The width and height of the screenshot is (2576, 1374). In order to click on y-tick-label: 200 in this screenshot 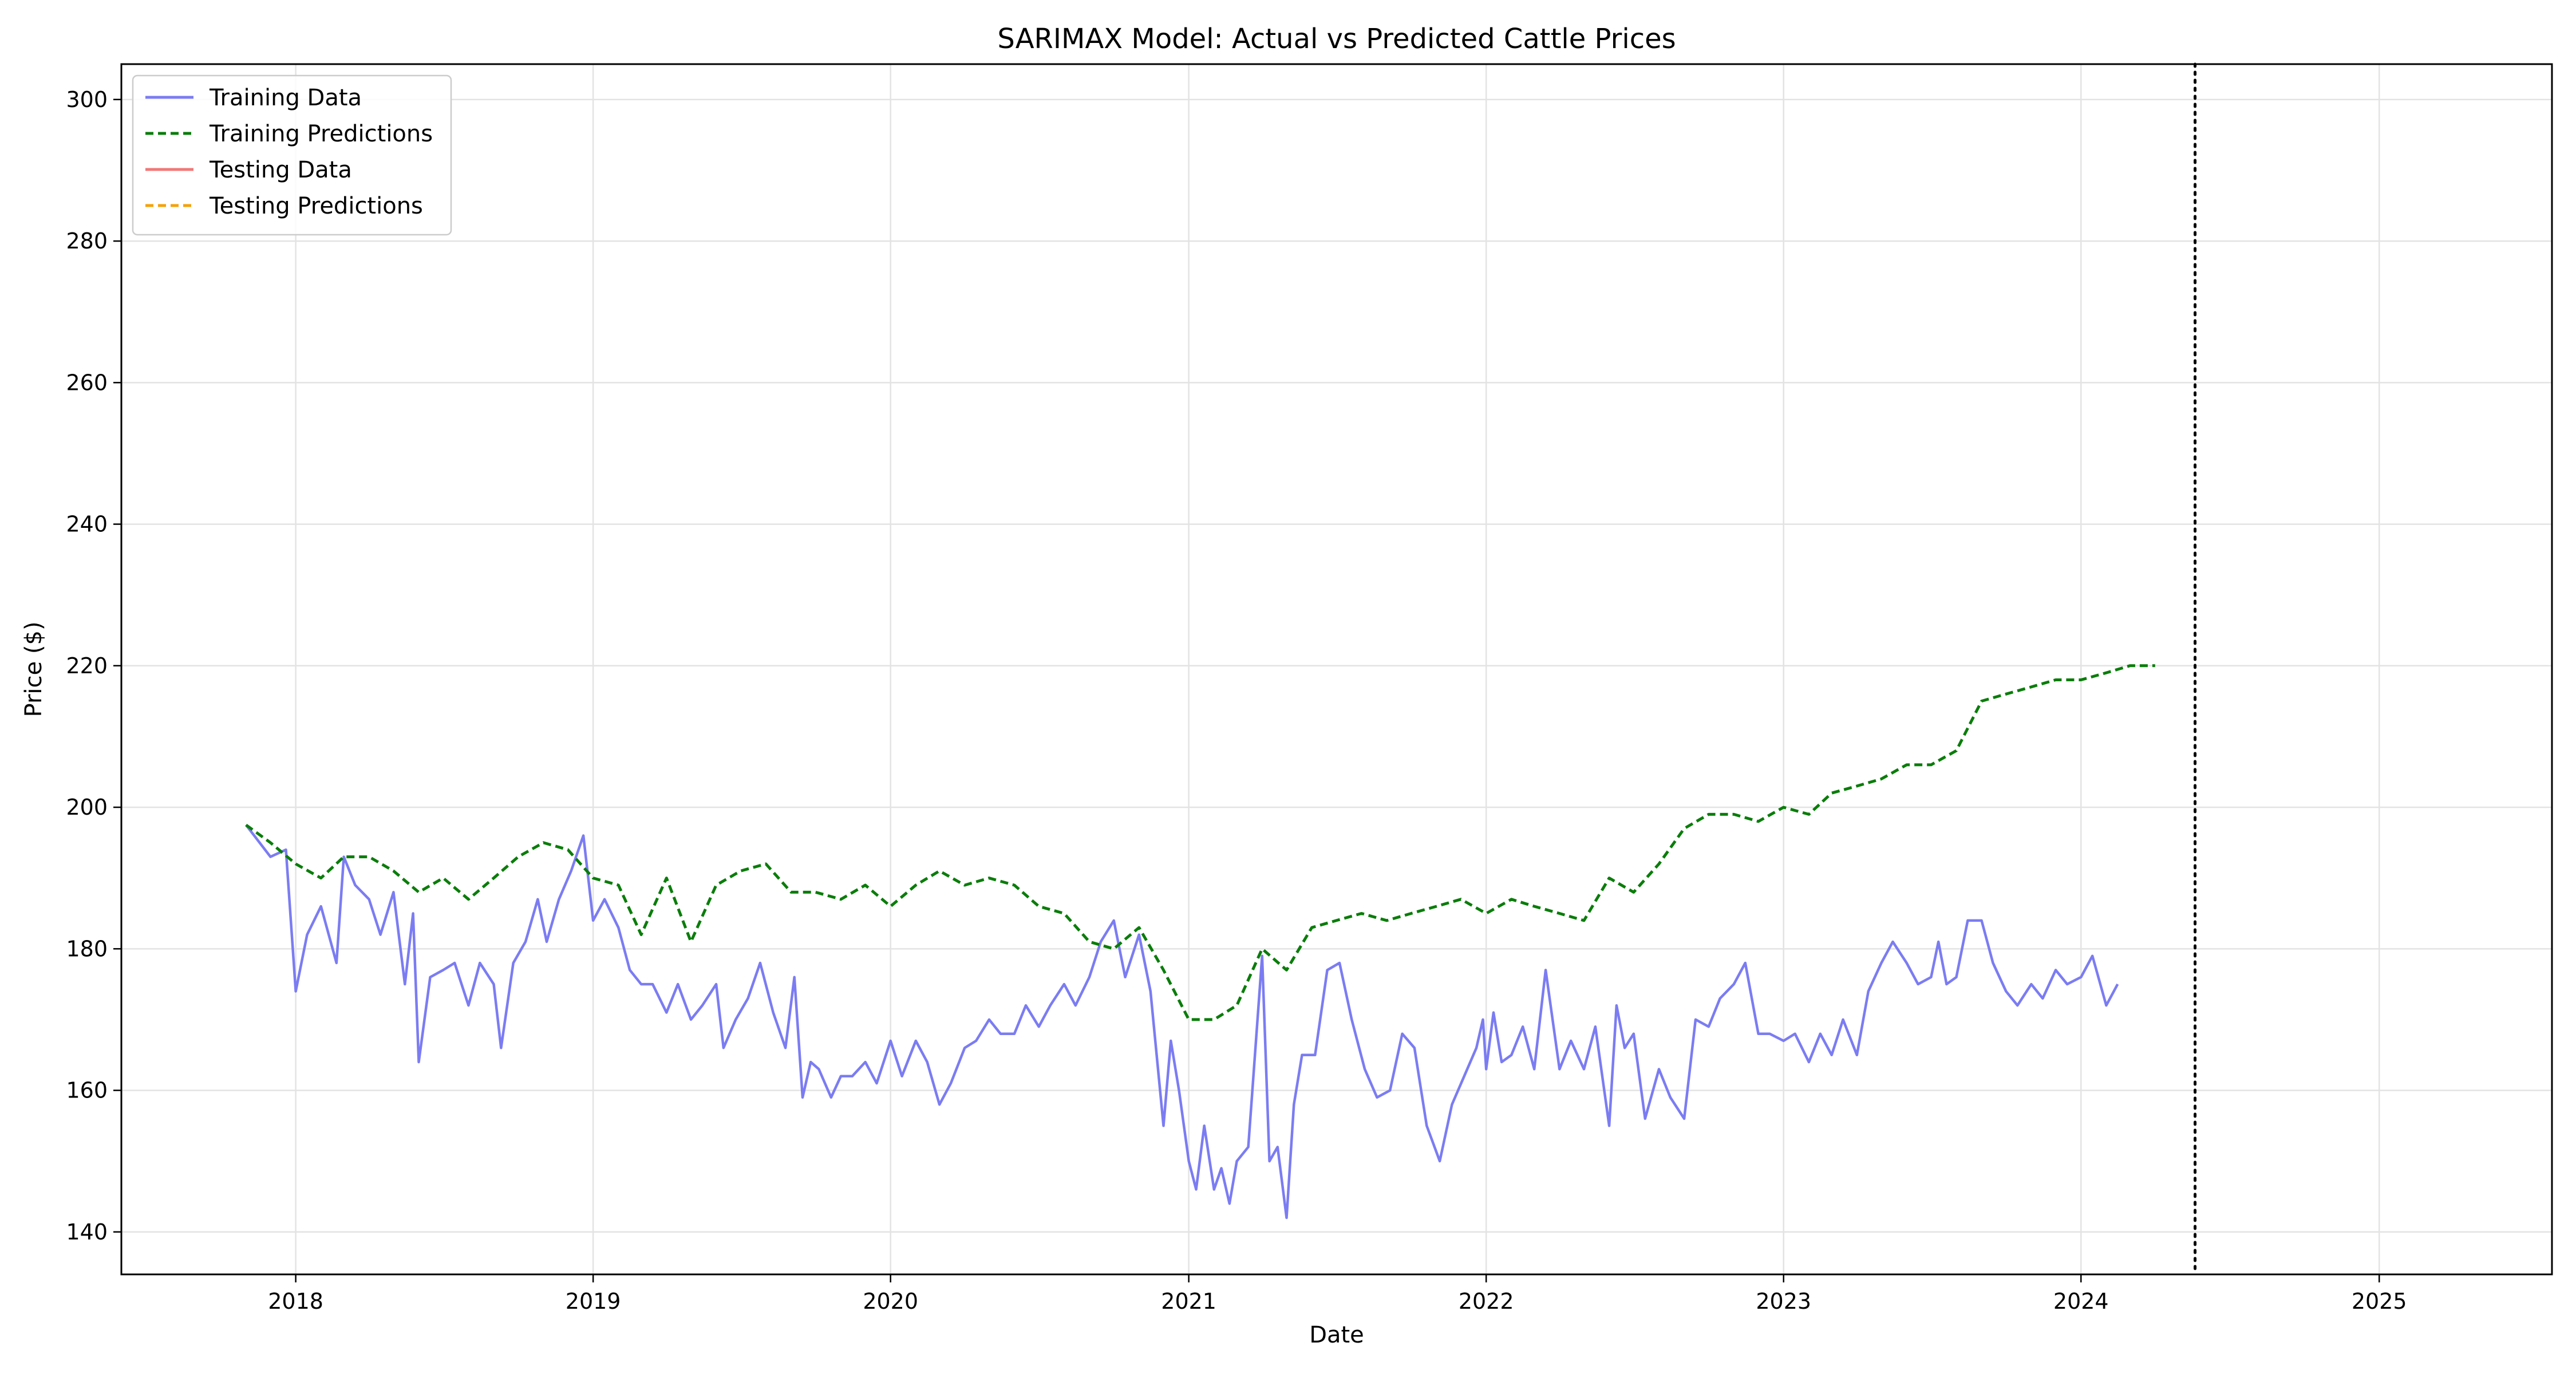, I will do `click(87, 808)`.